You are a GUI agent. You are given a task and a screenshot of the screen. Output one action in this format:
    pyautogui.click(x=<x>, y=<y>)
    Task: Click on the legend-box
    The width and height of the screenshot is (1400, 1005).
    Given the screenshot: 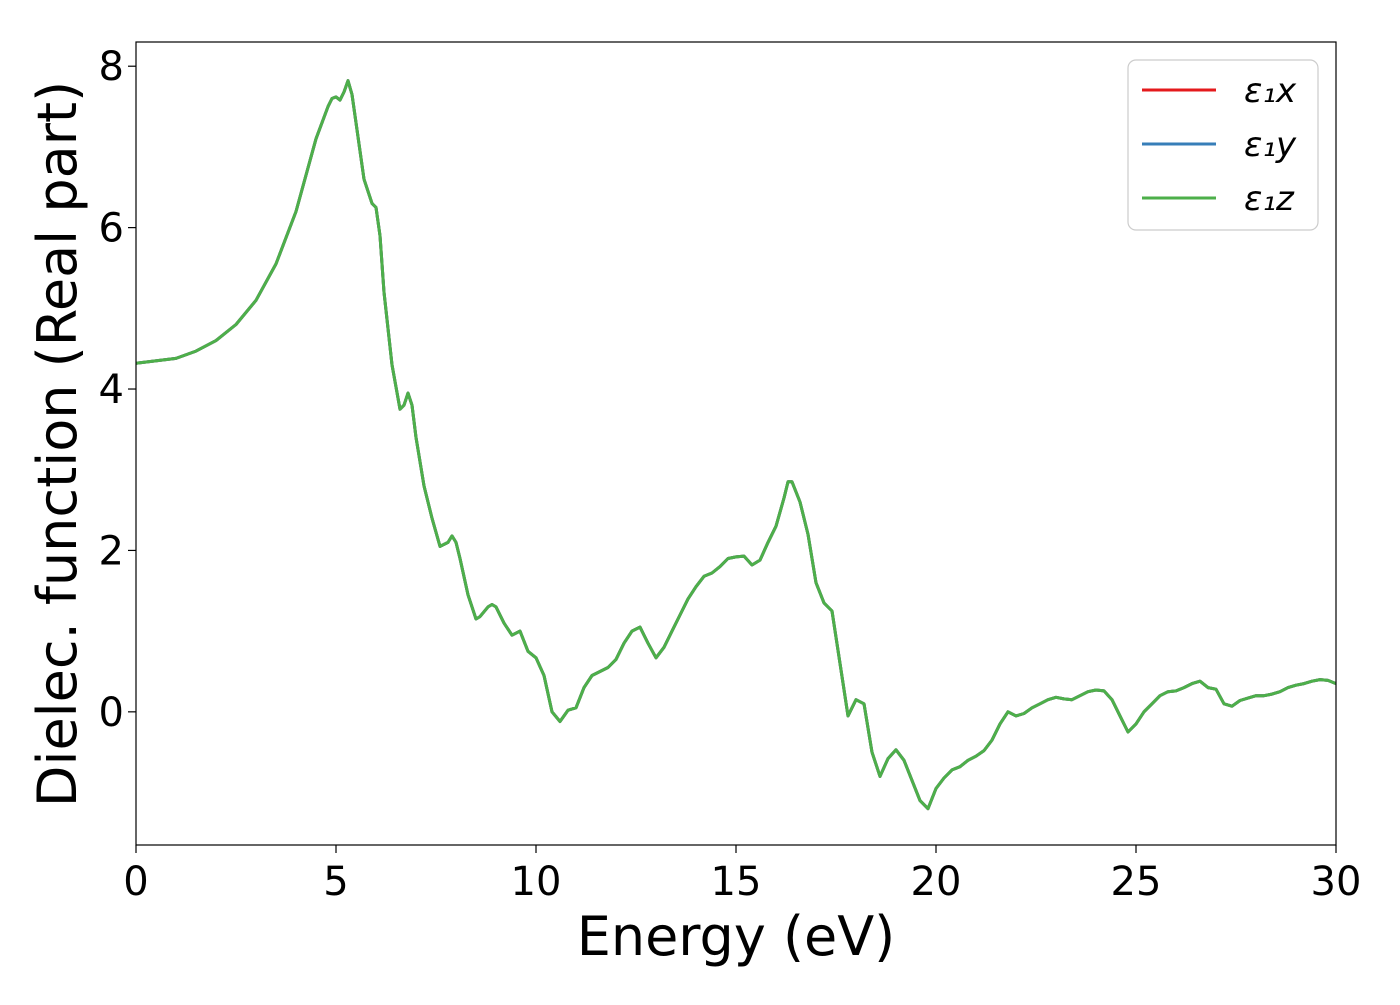 What is the action you would take?
    pyautogui.click(x=1223, y=145)
    